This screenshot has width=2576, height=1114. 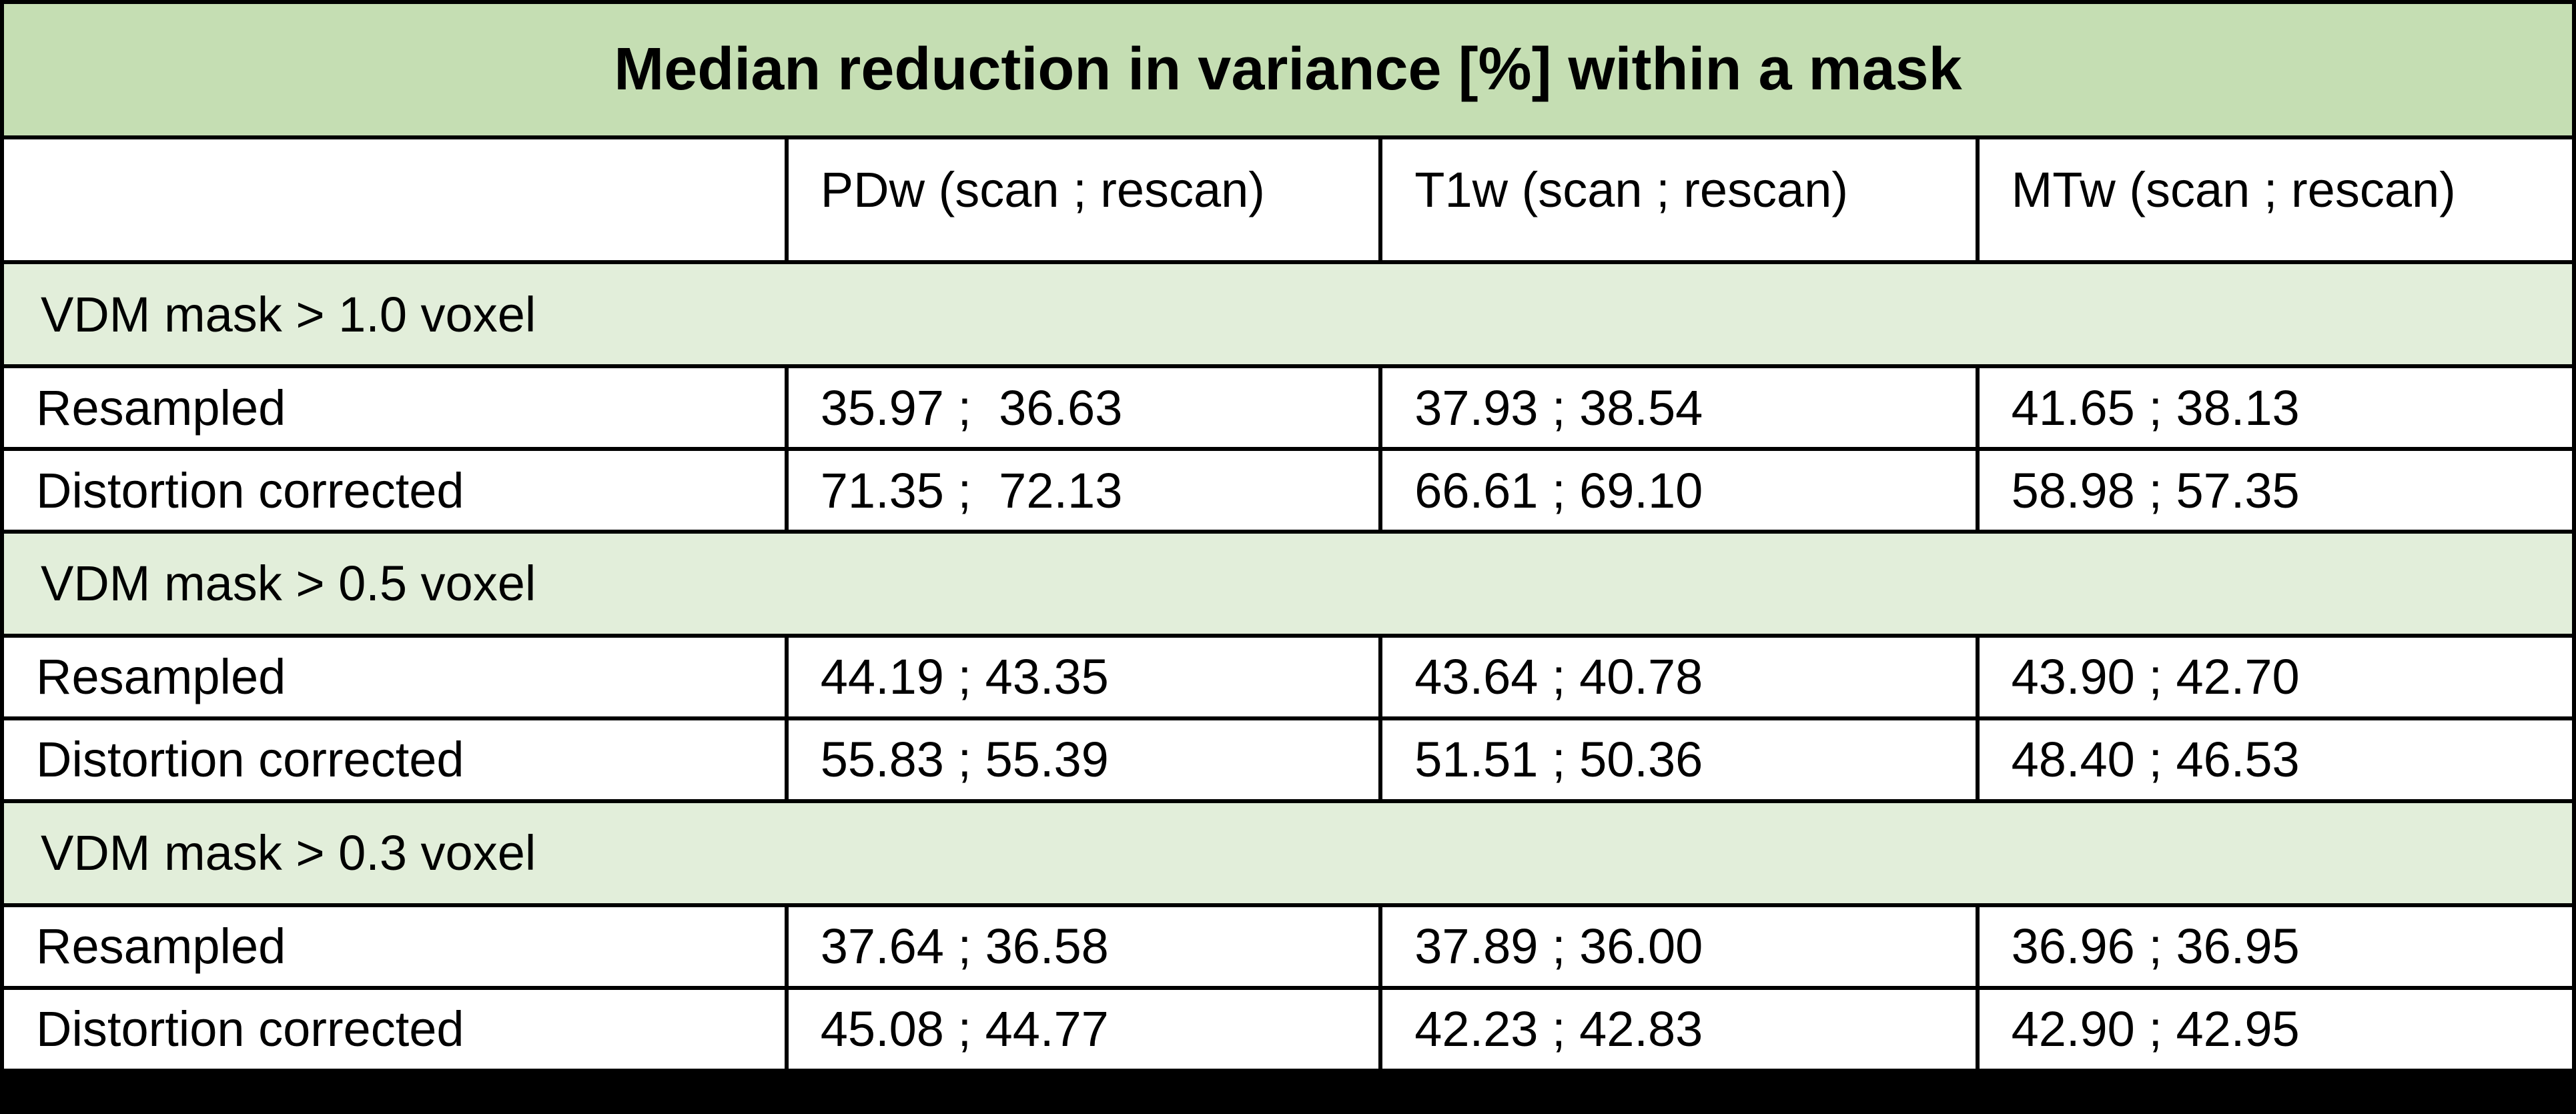 What do you see at coordinates (2275, 200) in the screenshot?
I see `column-header-mtw: MTw (scan ; rescan)` at bounding box center [2275, 200].